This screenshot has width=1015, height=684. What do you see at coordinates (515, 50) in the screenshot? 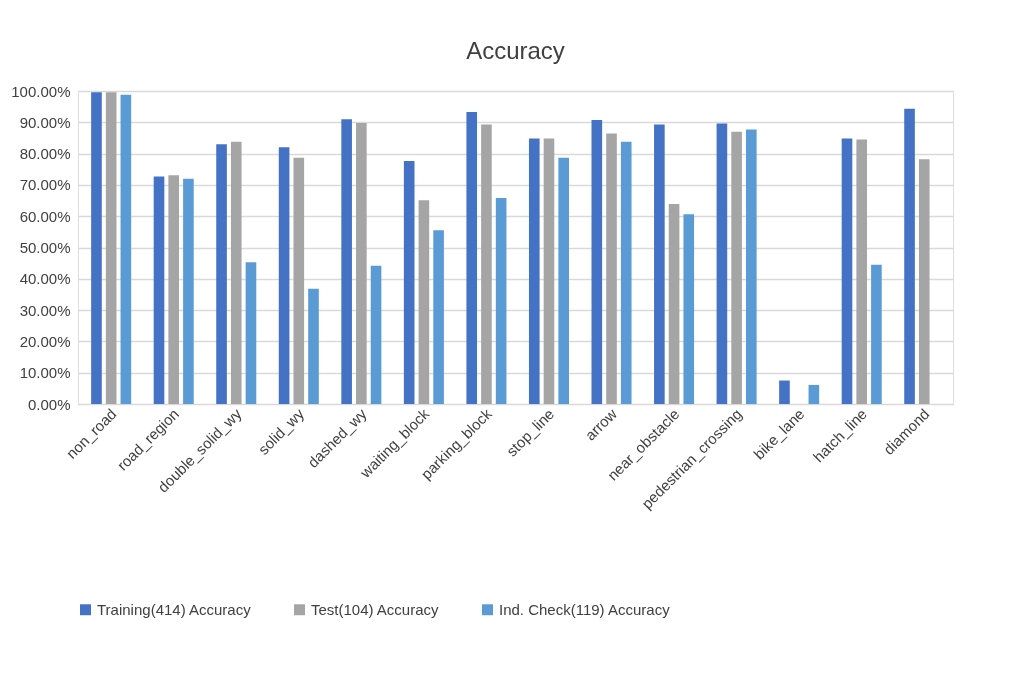
I see `chart-title: Accuracy` at bounding box center [515, 50].